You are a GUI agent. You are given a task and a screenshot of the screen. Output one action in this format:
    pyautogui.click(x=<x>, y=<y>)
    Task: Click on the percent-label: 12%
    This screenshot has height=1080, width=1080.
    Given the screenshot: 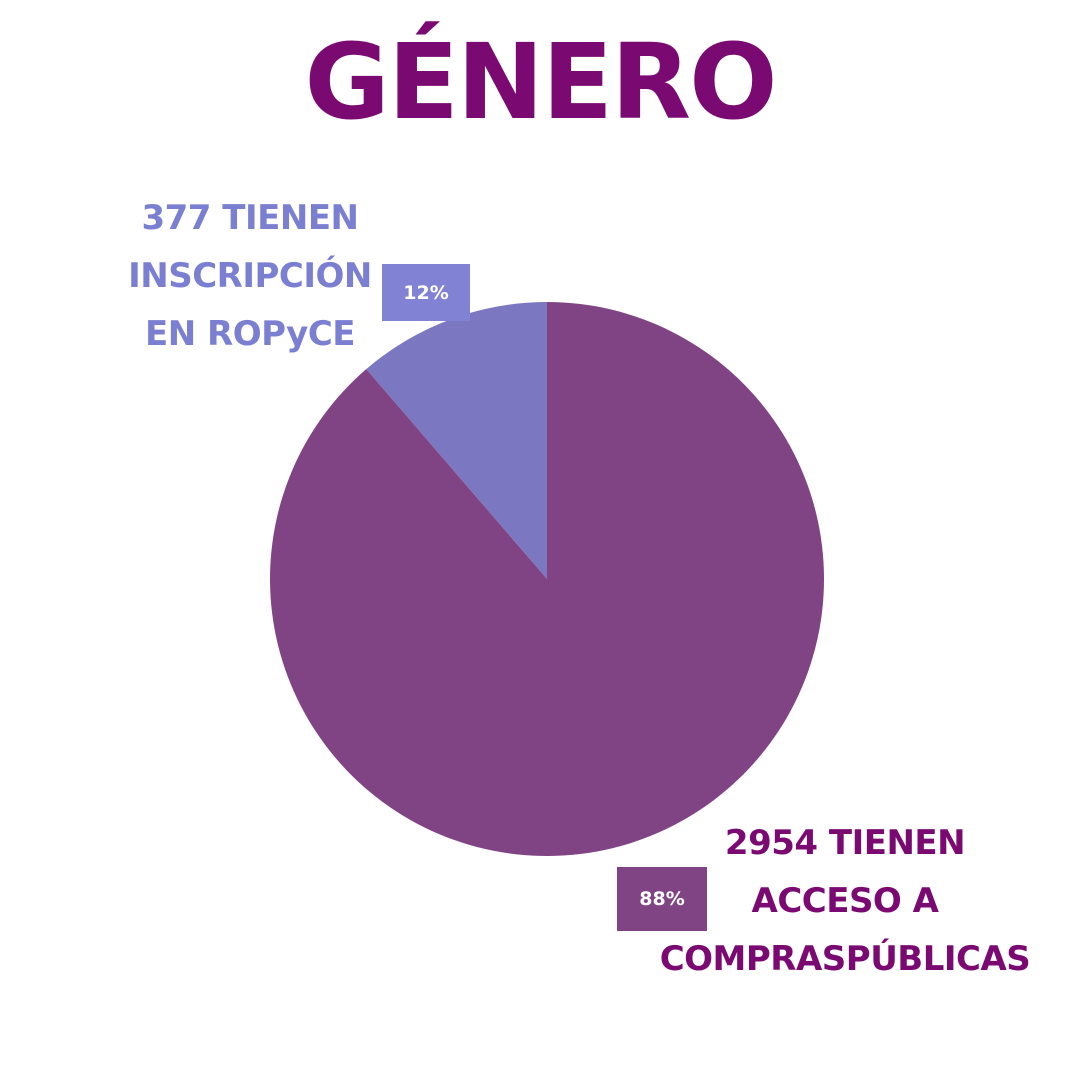 What is the action you would take?
    pyautogui.click(x=425, y=293)
    